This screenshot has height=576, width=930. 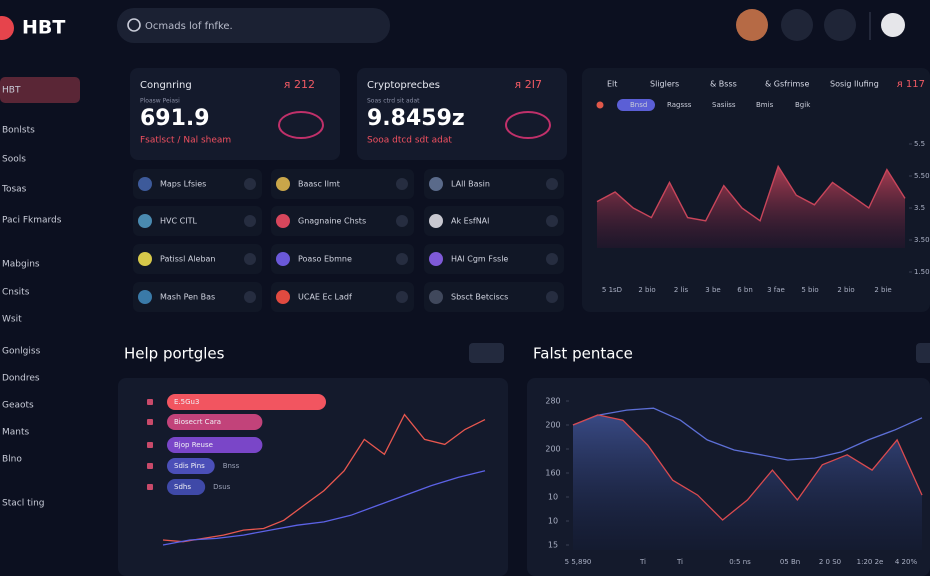 I want to click on y-tick-label: 5.5, so click(x=919, y=144).